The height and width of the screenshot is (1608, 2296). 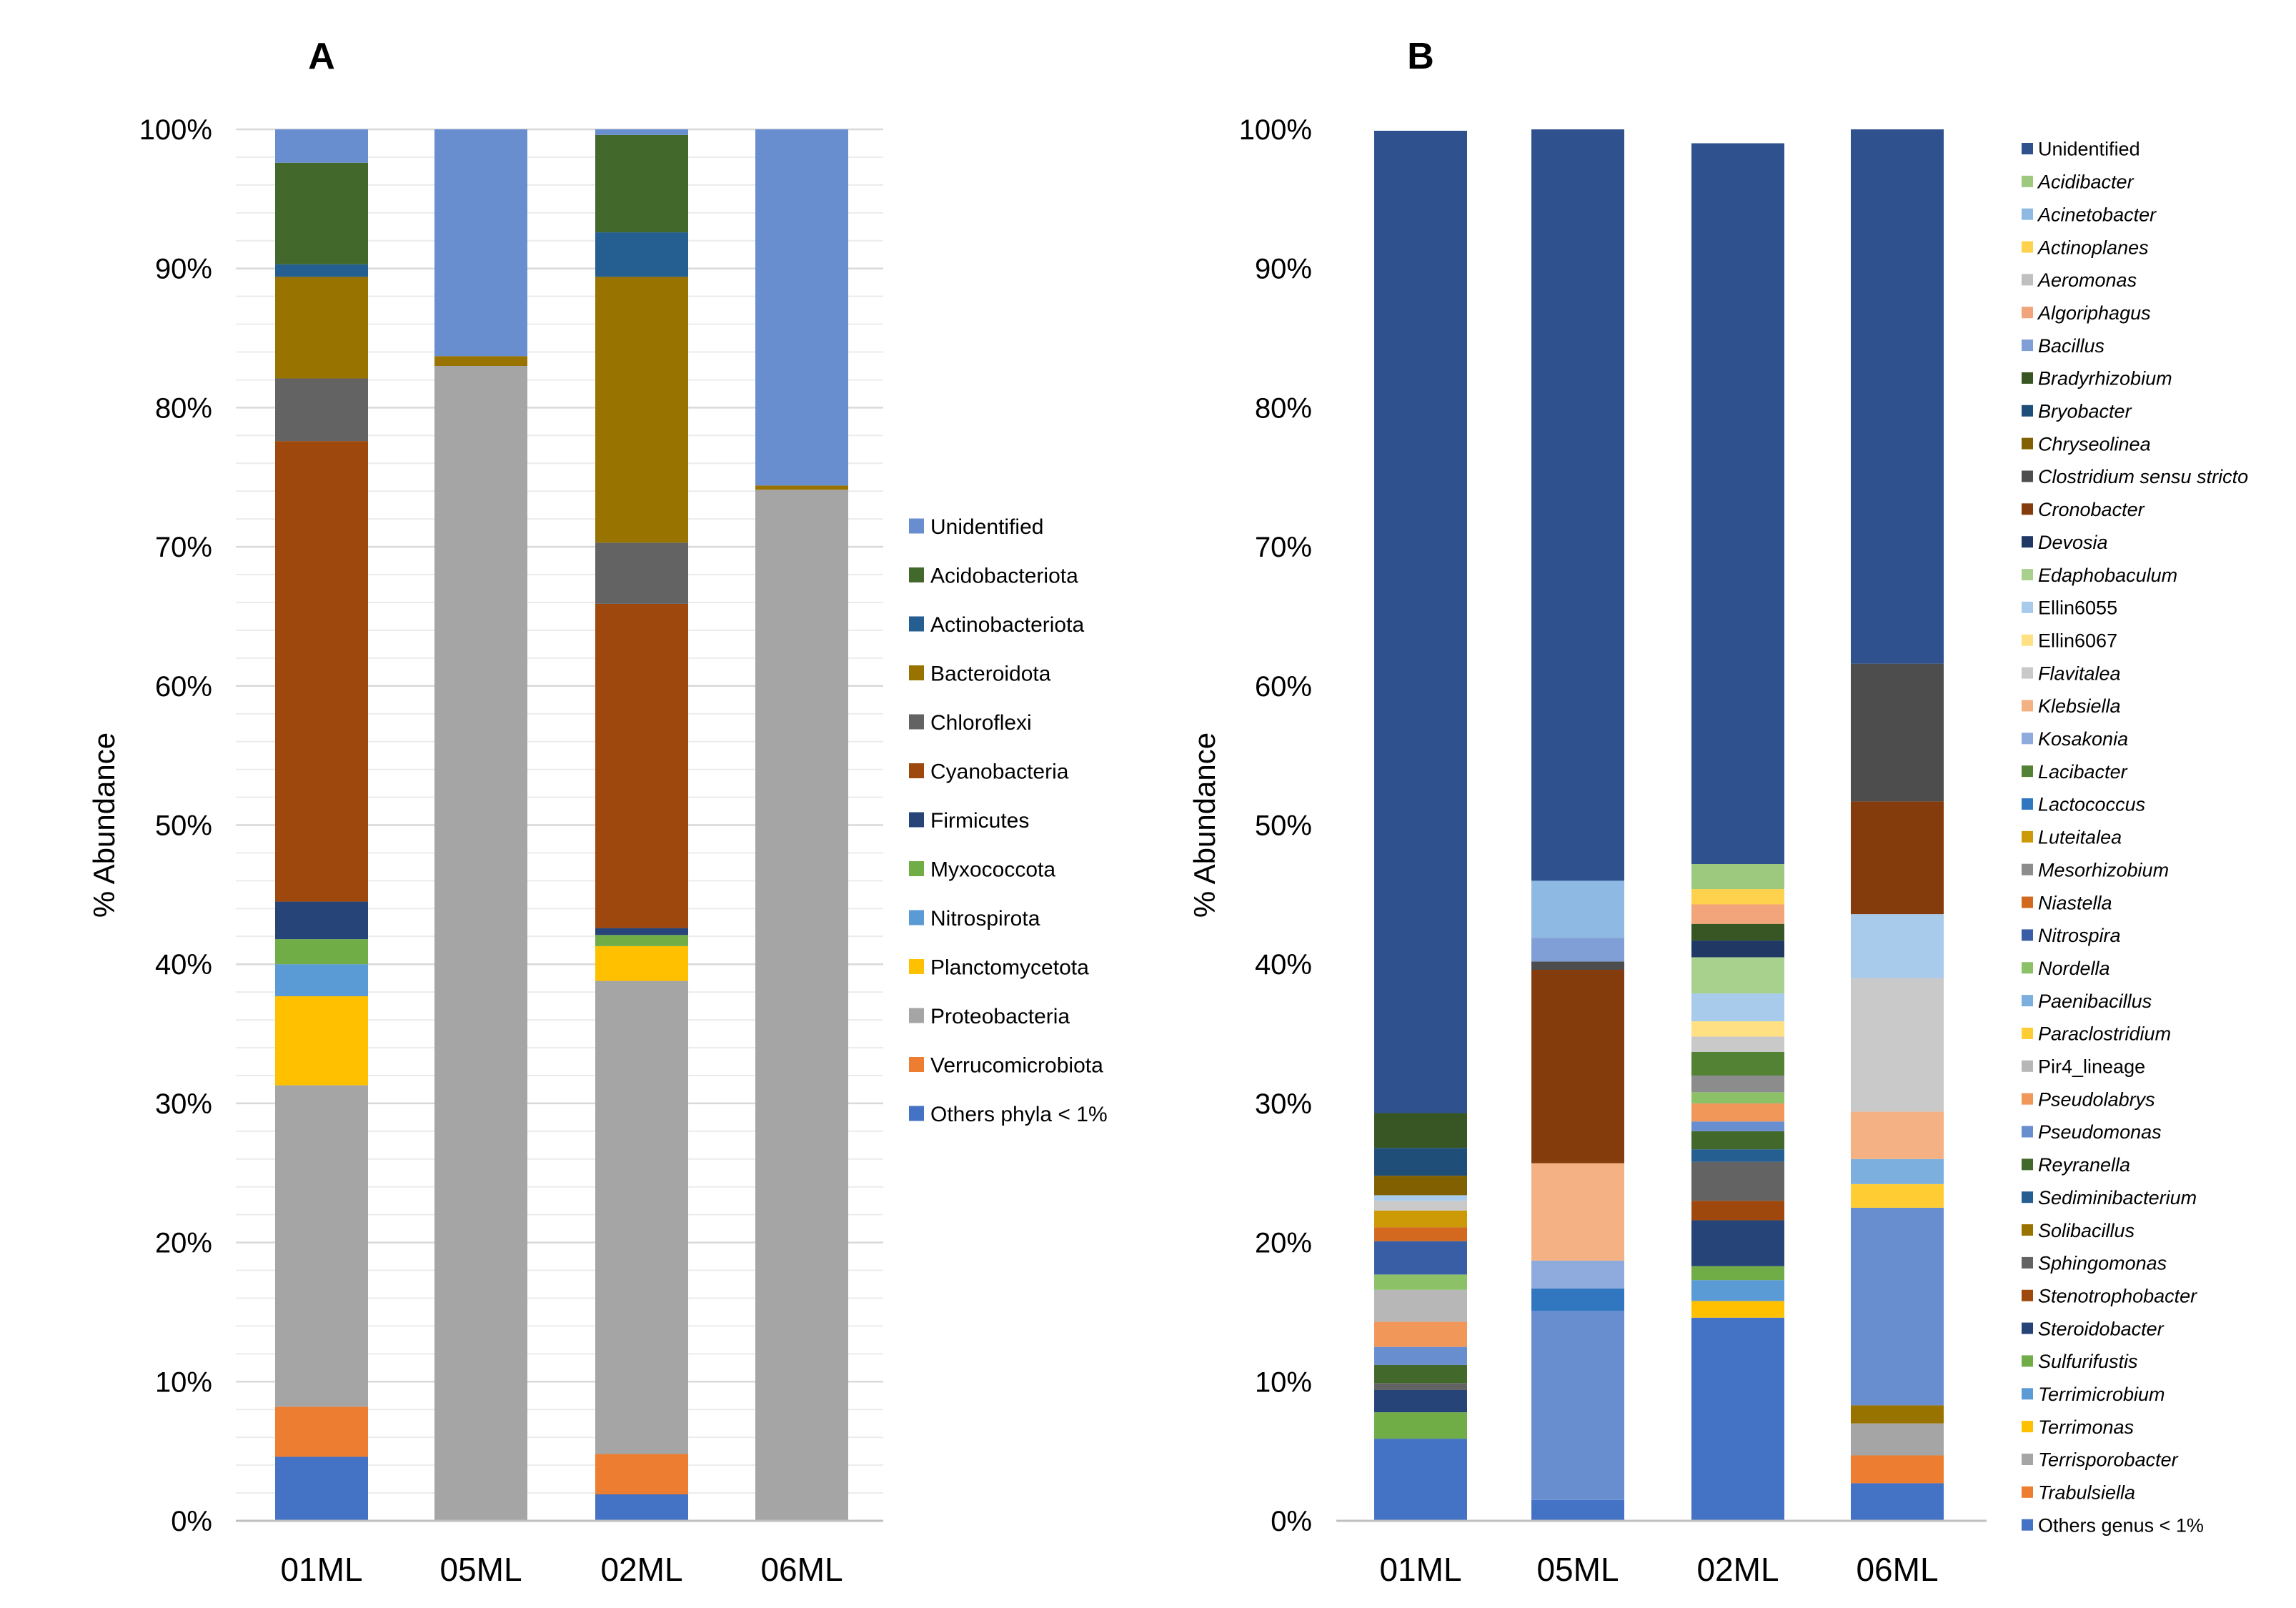 I want to click on chart-b-legend-swatch-devosia, so click(x=2028, y=542).